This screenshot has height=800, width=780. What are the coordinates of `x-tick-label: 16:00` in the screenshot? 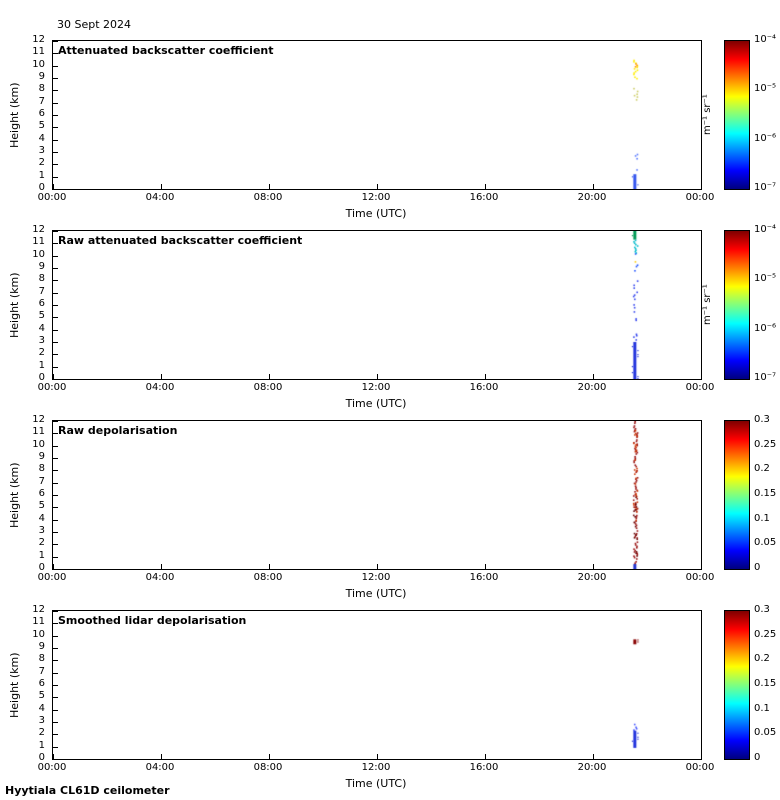 It's located at (484, 577).